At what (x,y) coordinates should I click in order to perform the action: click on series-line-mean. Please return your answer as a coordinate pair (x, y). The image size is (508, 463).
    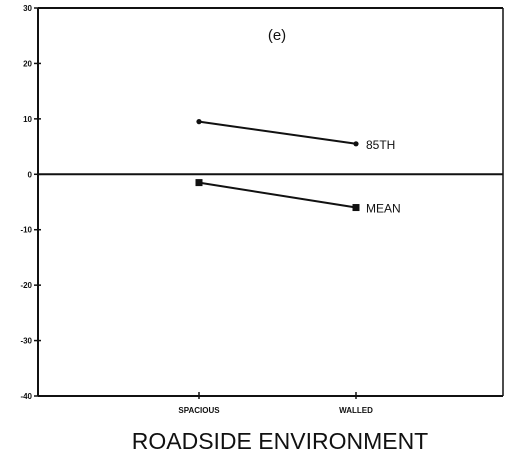
    Looking at the image, I should click on (277, 195).